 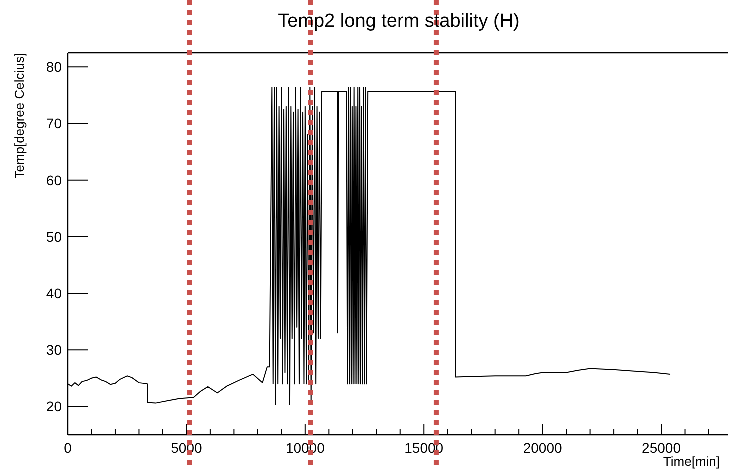 What do you see at coordinates (691, 461) in the screenshot?
I see `x-axis-title: Time[min]` at bounding box center [691, 461].